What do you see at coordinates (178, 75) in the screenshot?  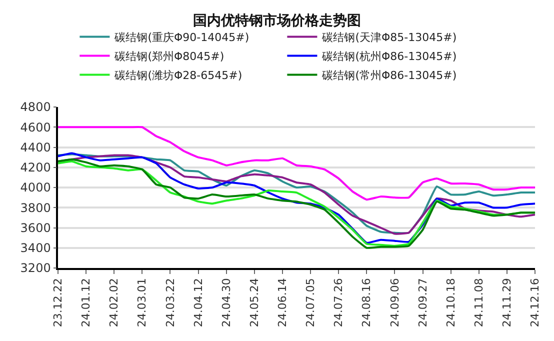 I see `legend-label: 碳结钢(潍坊Φ28-6545#)` at bounding box center [178, 75].